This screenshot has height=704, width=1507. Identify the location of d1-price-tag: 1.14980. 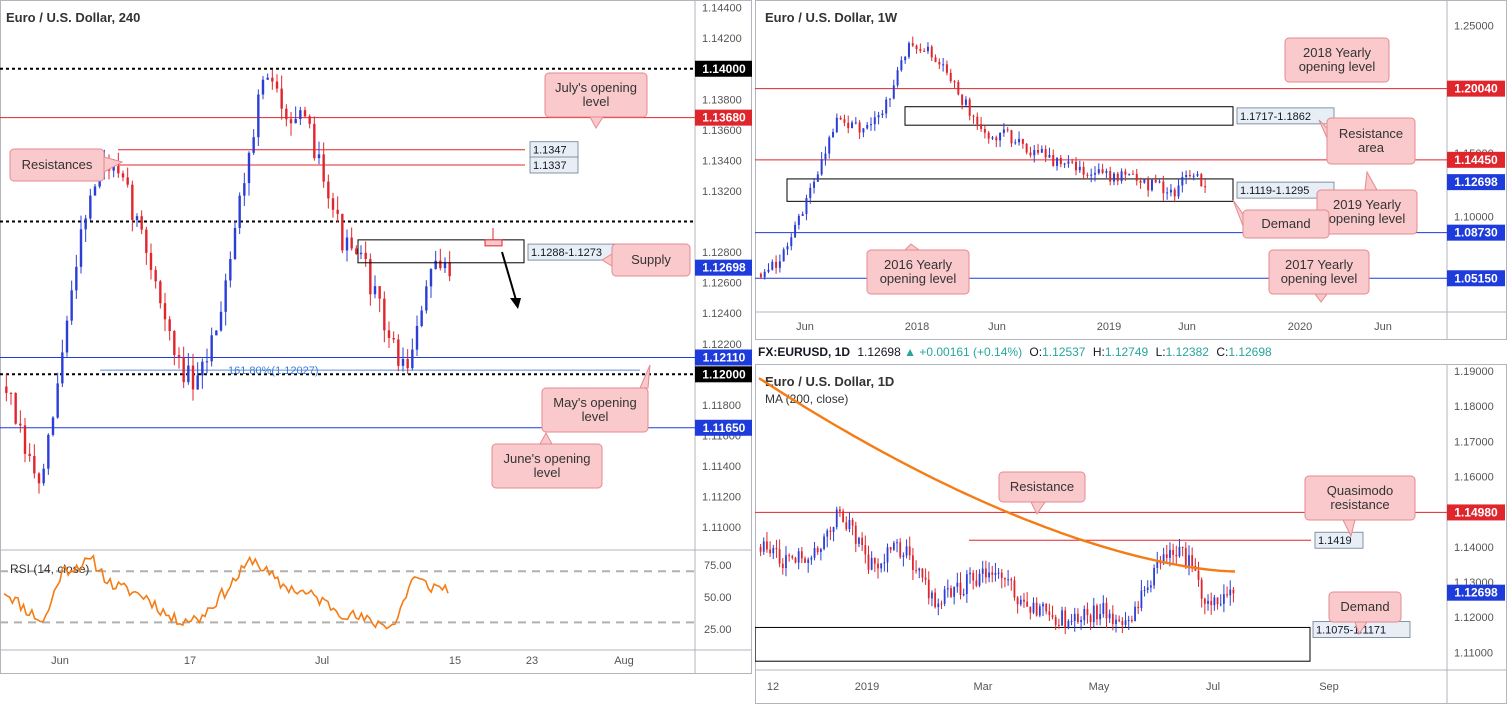
(1476, 512).